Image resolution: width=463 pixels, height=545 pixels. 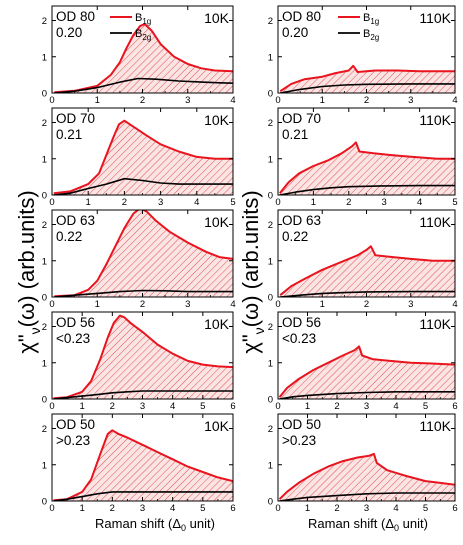 What do you see at coordinates (155, 524) in the screenshot?
I see `x-axis-label-left: Raman shift (Δ0 unit)` at bounding box center [155, 524].